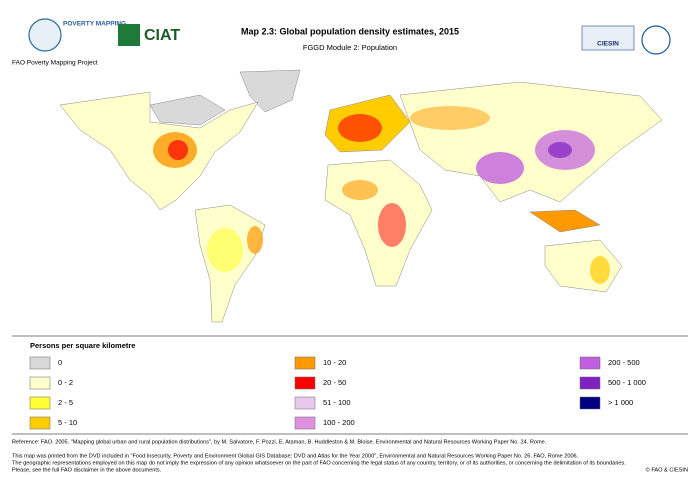 The image size is (700, 495). Describe the element at coordinates (334, 382) in the screenshot. I see `legend-label: 20 - 50` at that location.